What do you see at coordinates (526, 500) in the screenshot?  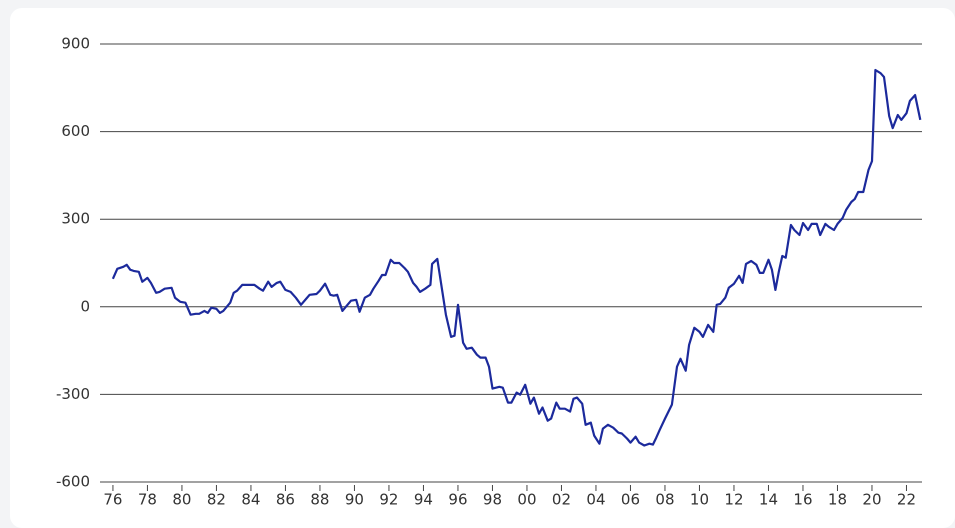 I see `x-tick-label: 00` at bounding box center [526, 500].